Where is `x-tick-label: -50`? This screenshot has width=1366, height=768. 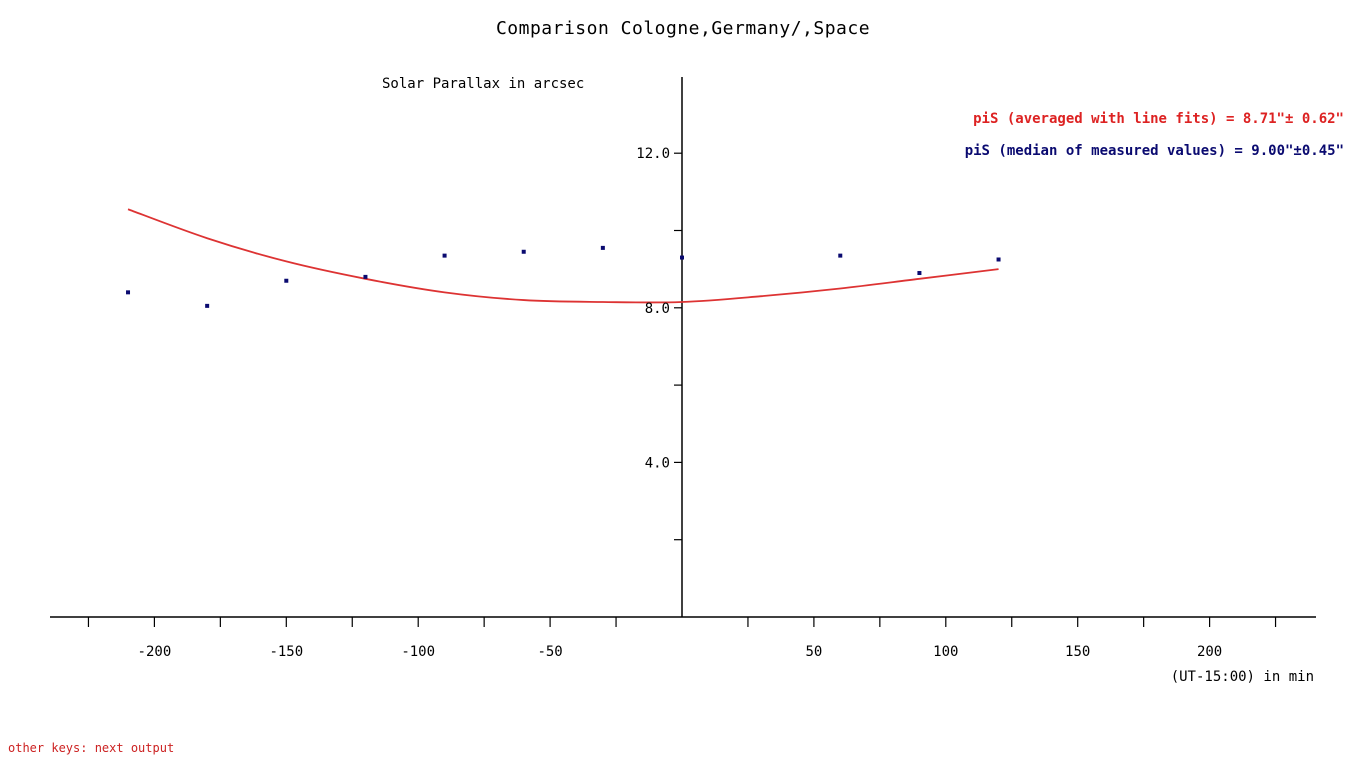
x-tick-label: -50 is located at coordinates (549, 652).